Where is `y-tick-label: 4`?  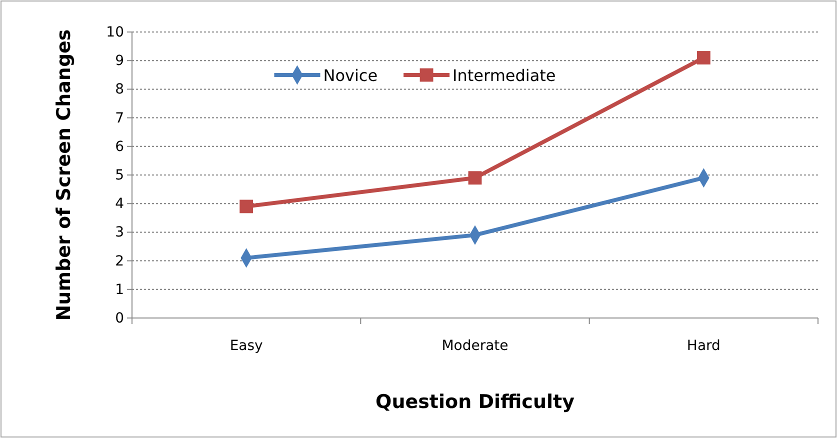 y-tick-label: 4 is located at coordinates (119, 204).